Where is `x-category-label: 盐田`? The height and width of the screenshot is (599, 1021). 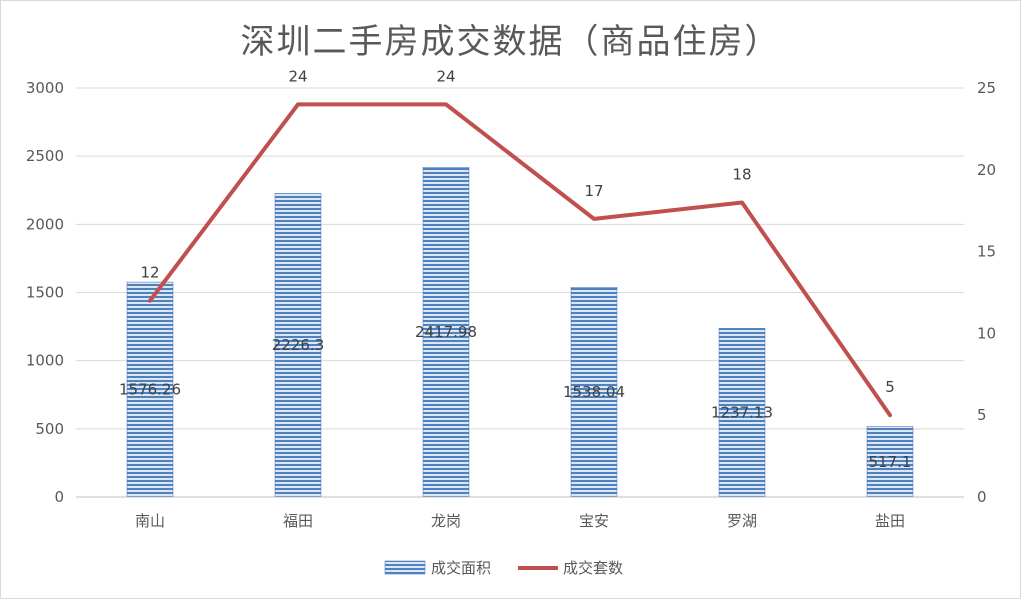
x-category-label: 盐田 is located at coordinates (890, 521).